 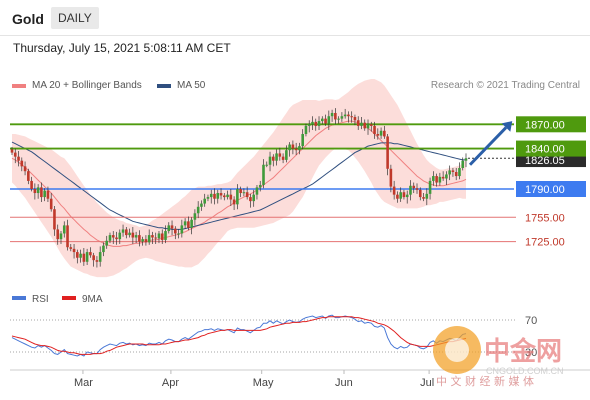 What do you see at coordinates (551, 148) in the screenshot?
I see `level-tag-1840.00` at bounding box center [551, 148].